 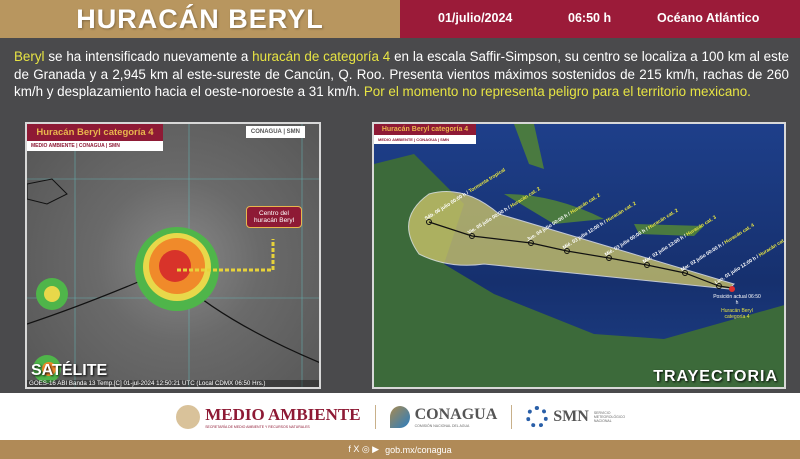 I want to click on agency-logos: CONAGUA | SMN, so click(x=275, y=132).